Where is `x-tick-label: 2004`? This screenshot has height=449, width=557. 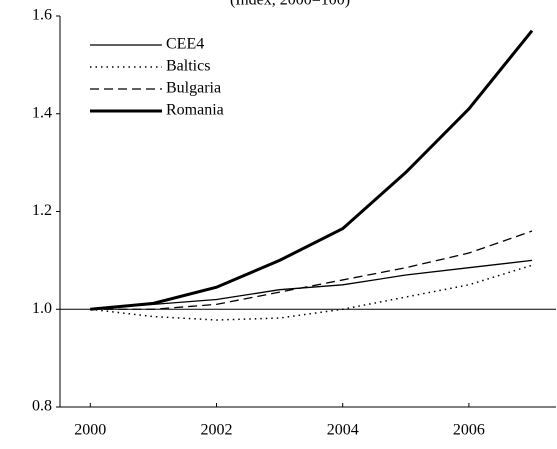 x-tick-label: 2004 is located at coordinates (343, 430).